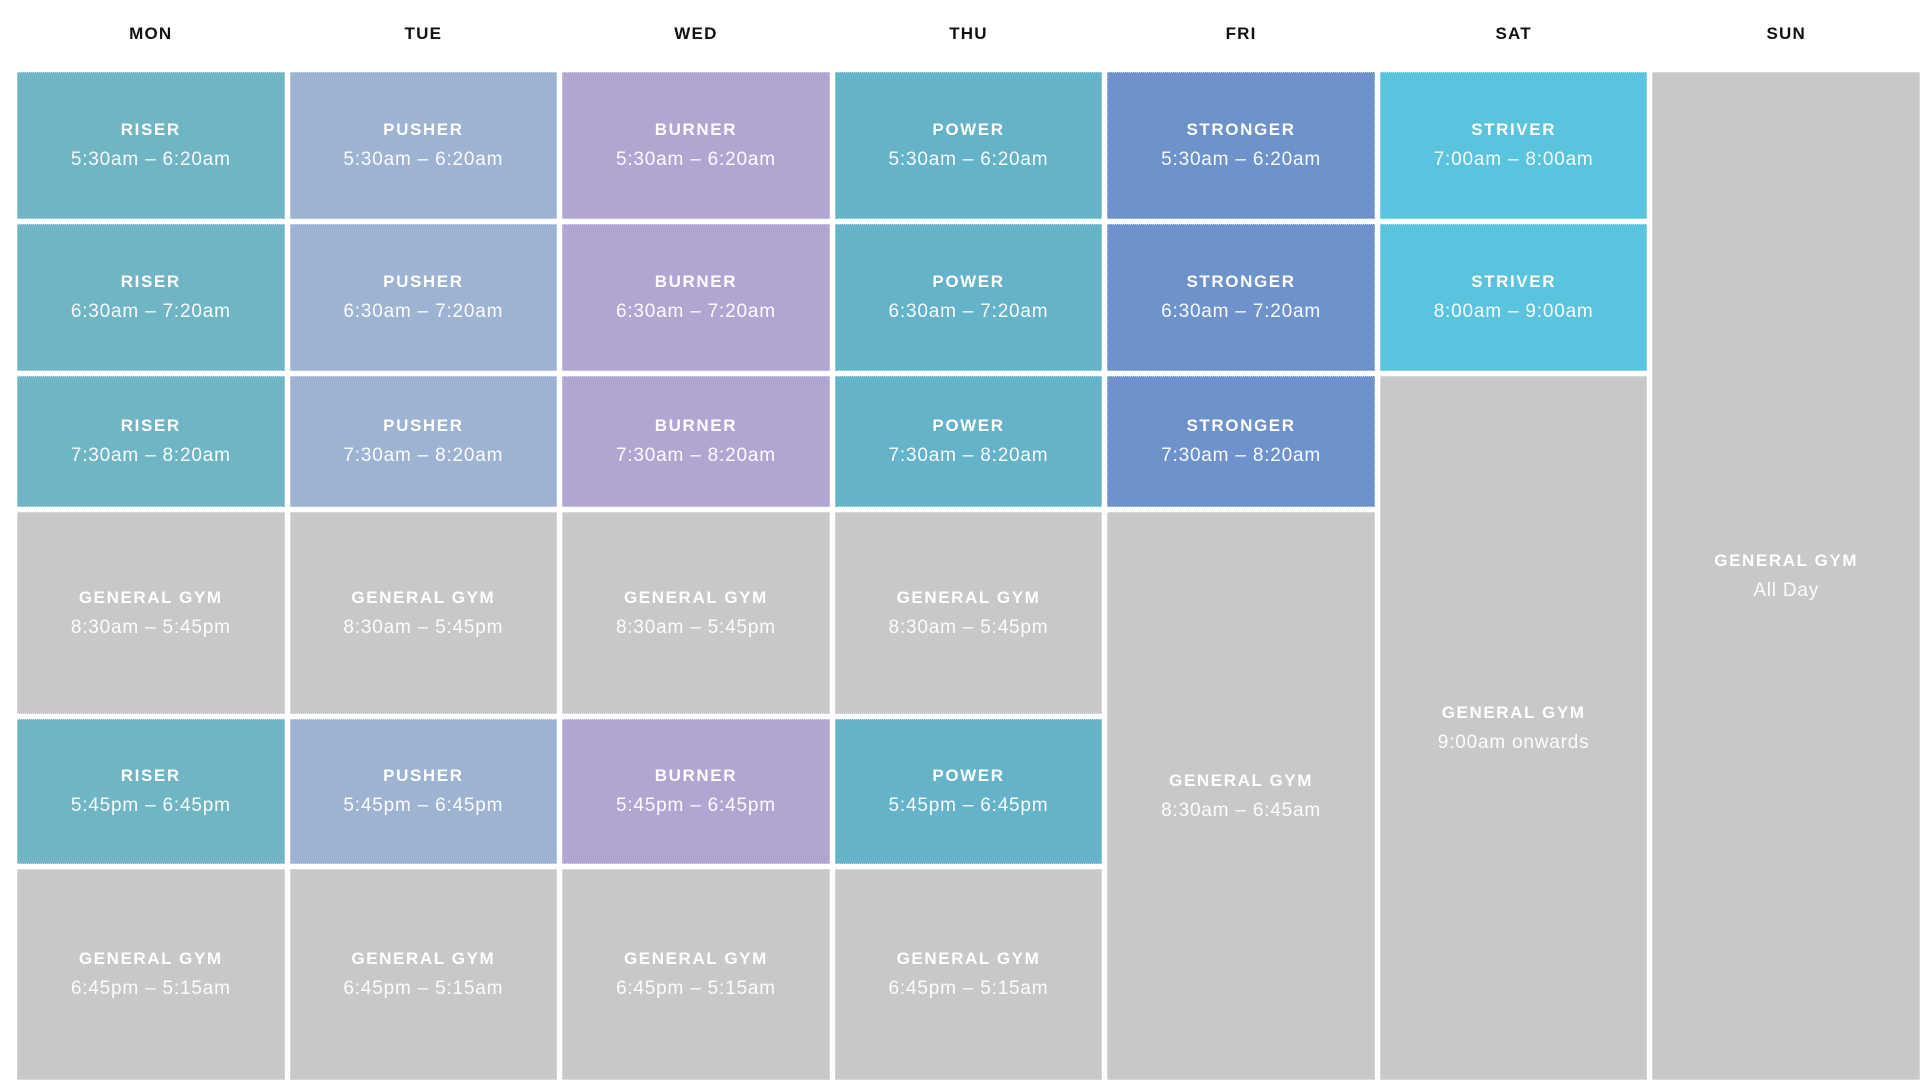 This screenshot has width=1920, height=1080. I want to click on day-header-thu: THU, so click(968, 33).